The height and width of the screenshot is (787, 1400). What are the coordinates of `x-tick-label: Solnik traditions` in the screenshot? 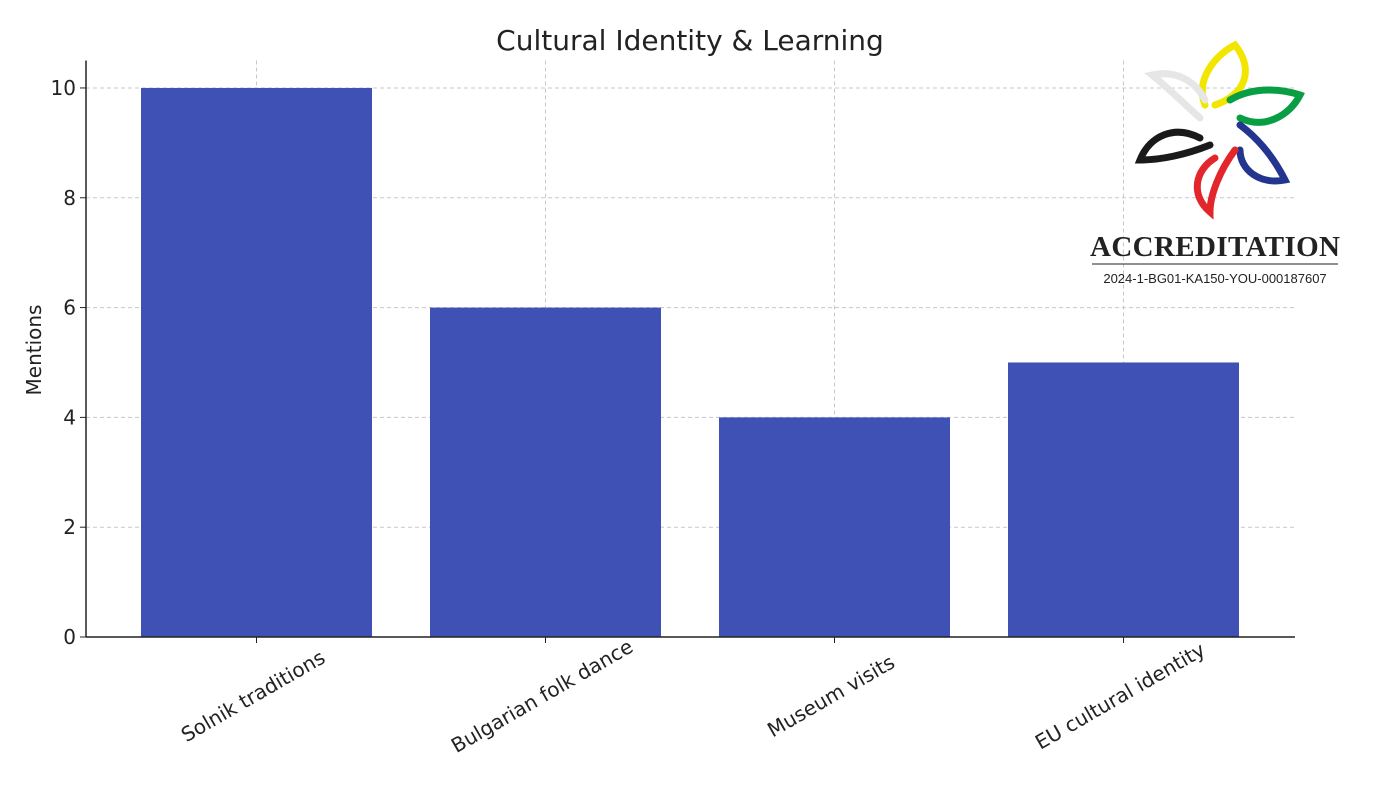 It's located at (253, 696).